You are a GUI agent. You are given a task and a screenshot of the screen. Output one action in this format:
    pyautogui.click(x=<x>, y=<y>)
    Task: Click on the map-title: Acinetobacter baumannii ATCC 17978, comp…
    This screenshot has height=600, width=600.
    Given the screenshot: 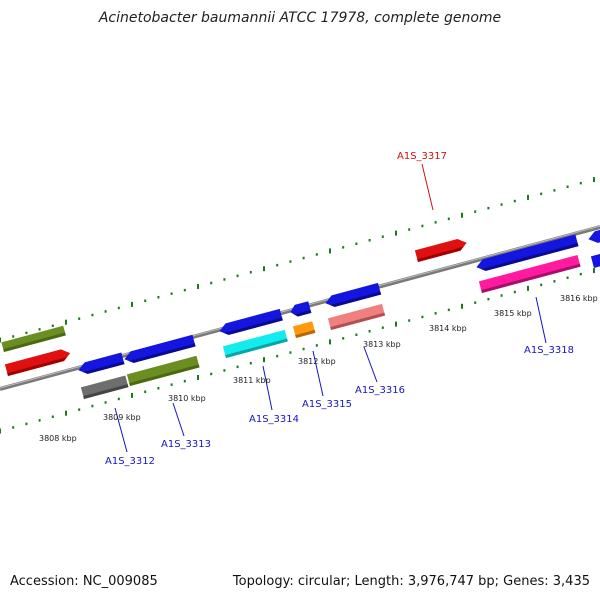 What is the action you would take?
    pyautogui.click(x=300, y=18)
    